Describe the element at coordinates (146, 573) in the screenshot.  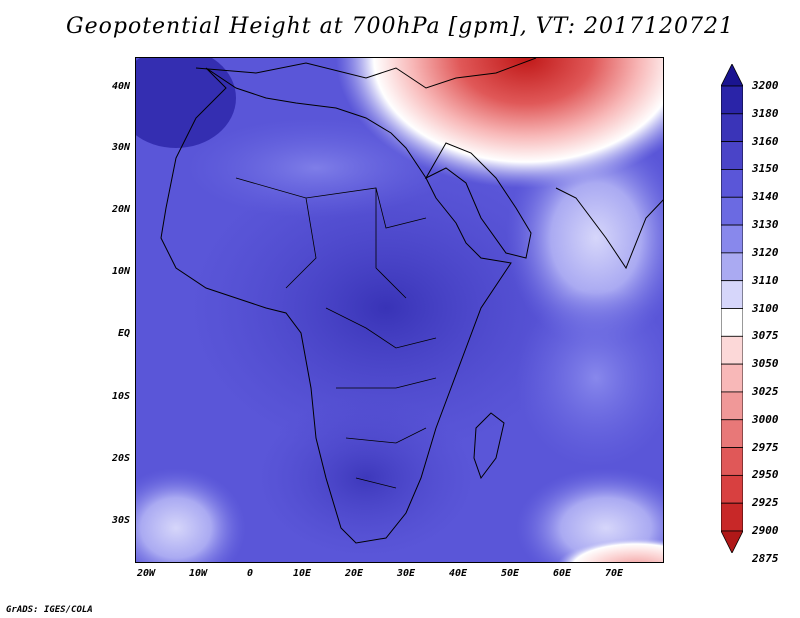
I see `lon-label-20w: 20W` at that location.